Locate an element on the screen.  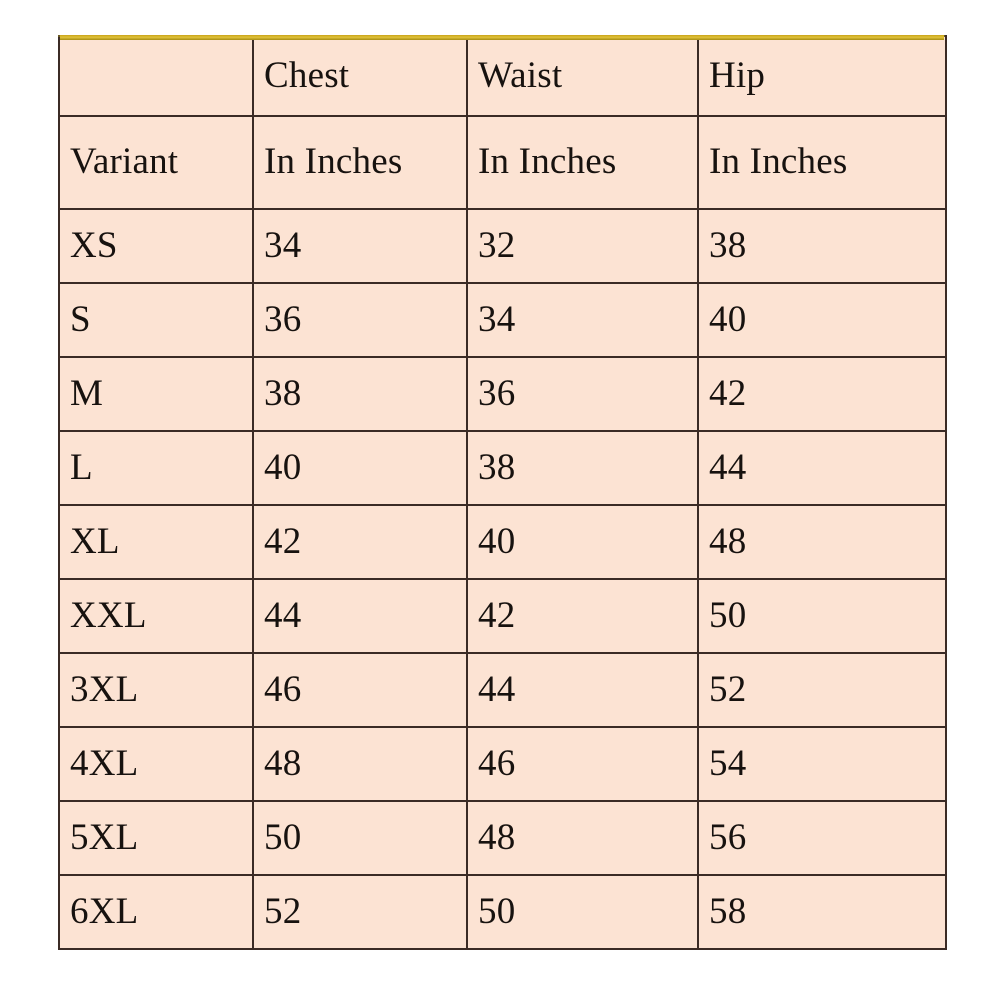
cell-waist: 32 is located at coordinates (582, 246).